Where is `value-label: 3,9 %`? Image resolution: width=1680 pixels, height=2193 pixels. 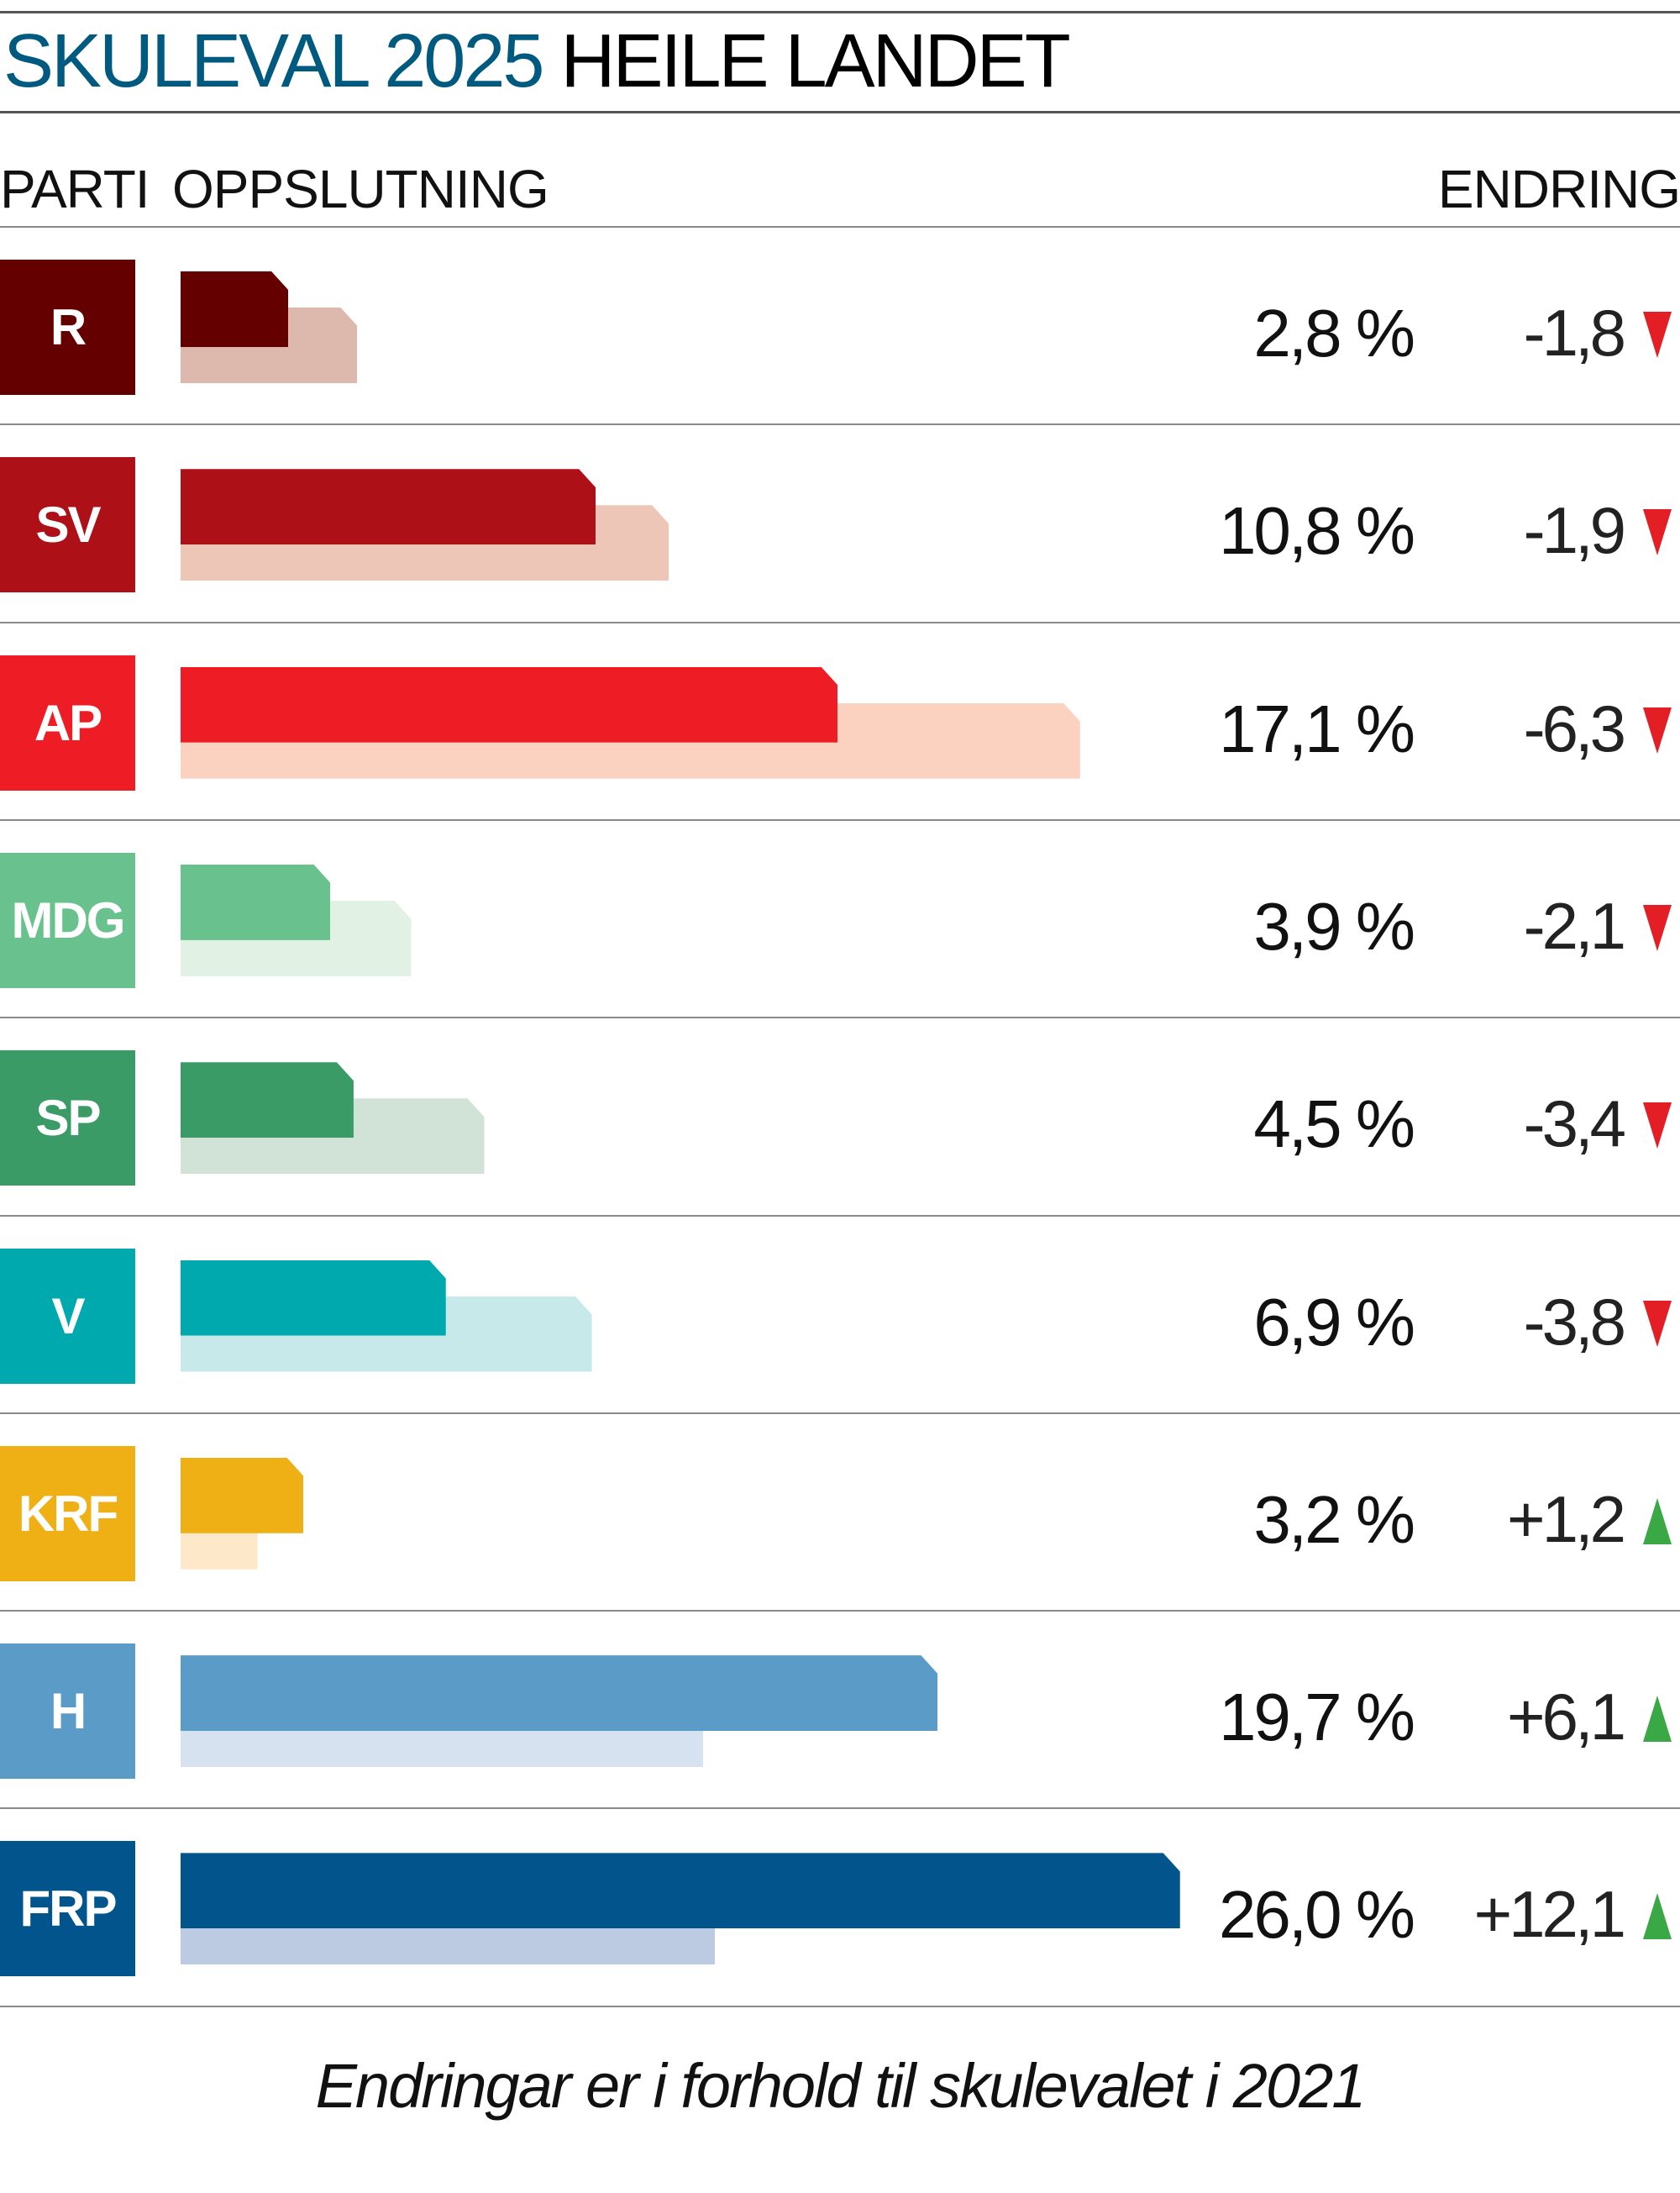 value-label: 3,9 % is located at coordinates (1334, 926).